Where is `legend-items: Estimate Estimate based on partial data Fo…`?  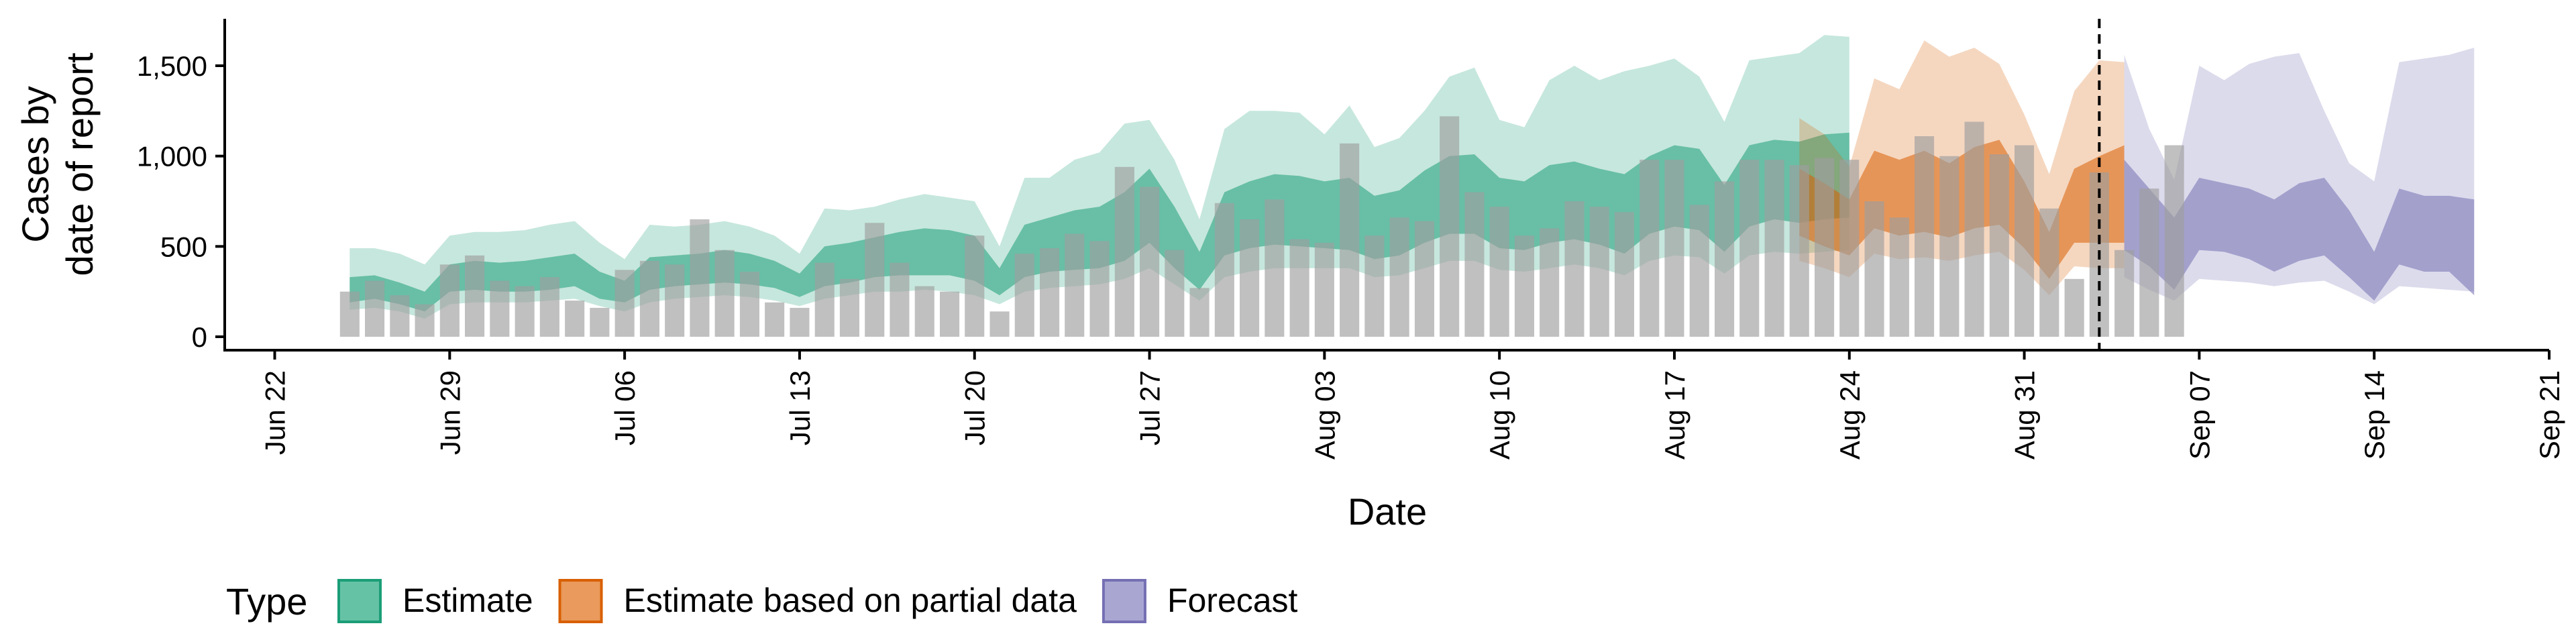 legend-items: Estimate Estimate based on partial data Fo… is located at coordinates (817, 601).